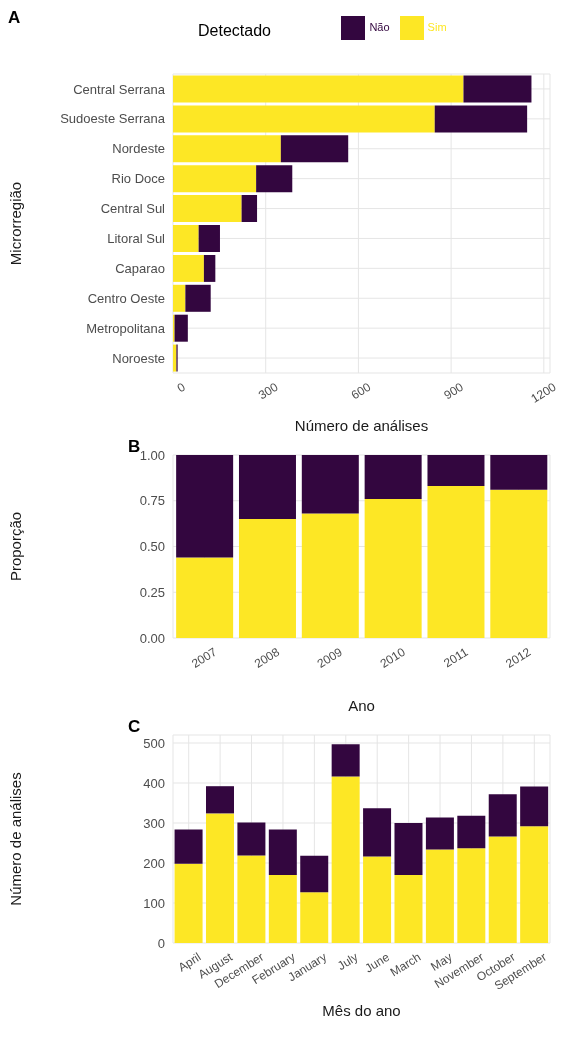 Image resolution: width=576 pixels, height=1037 pixels. I want to click on y-tick-label: Centro Oeste, so click(126, 298).